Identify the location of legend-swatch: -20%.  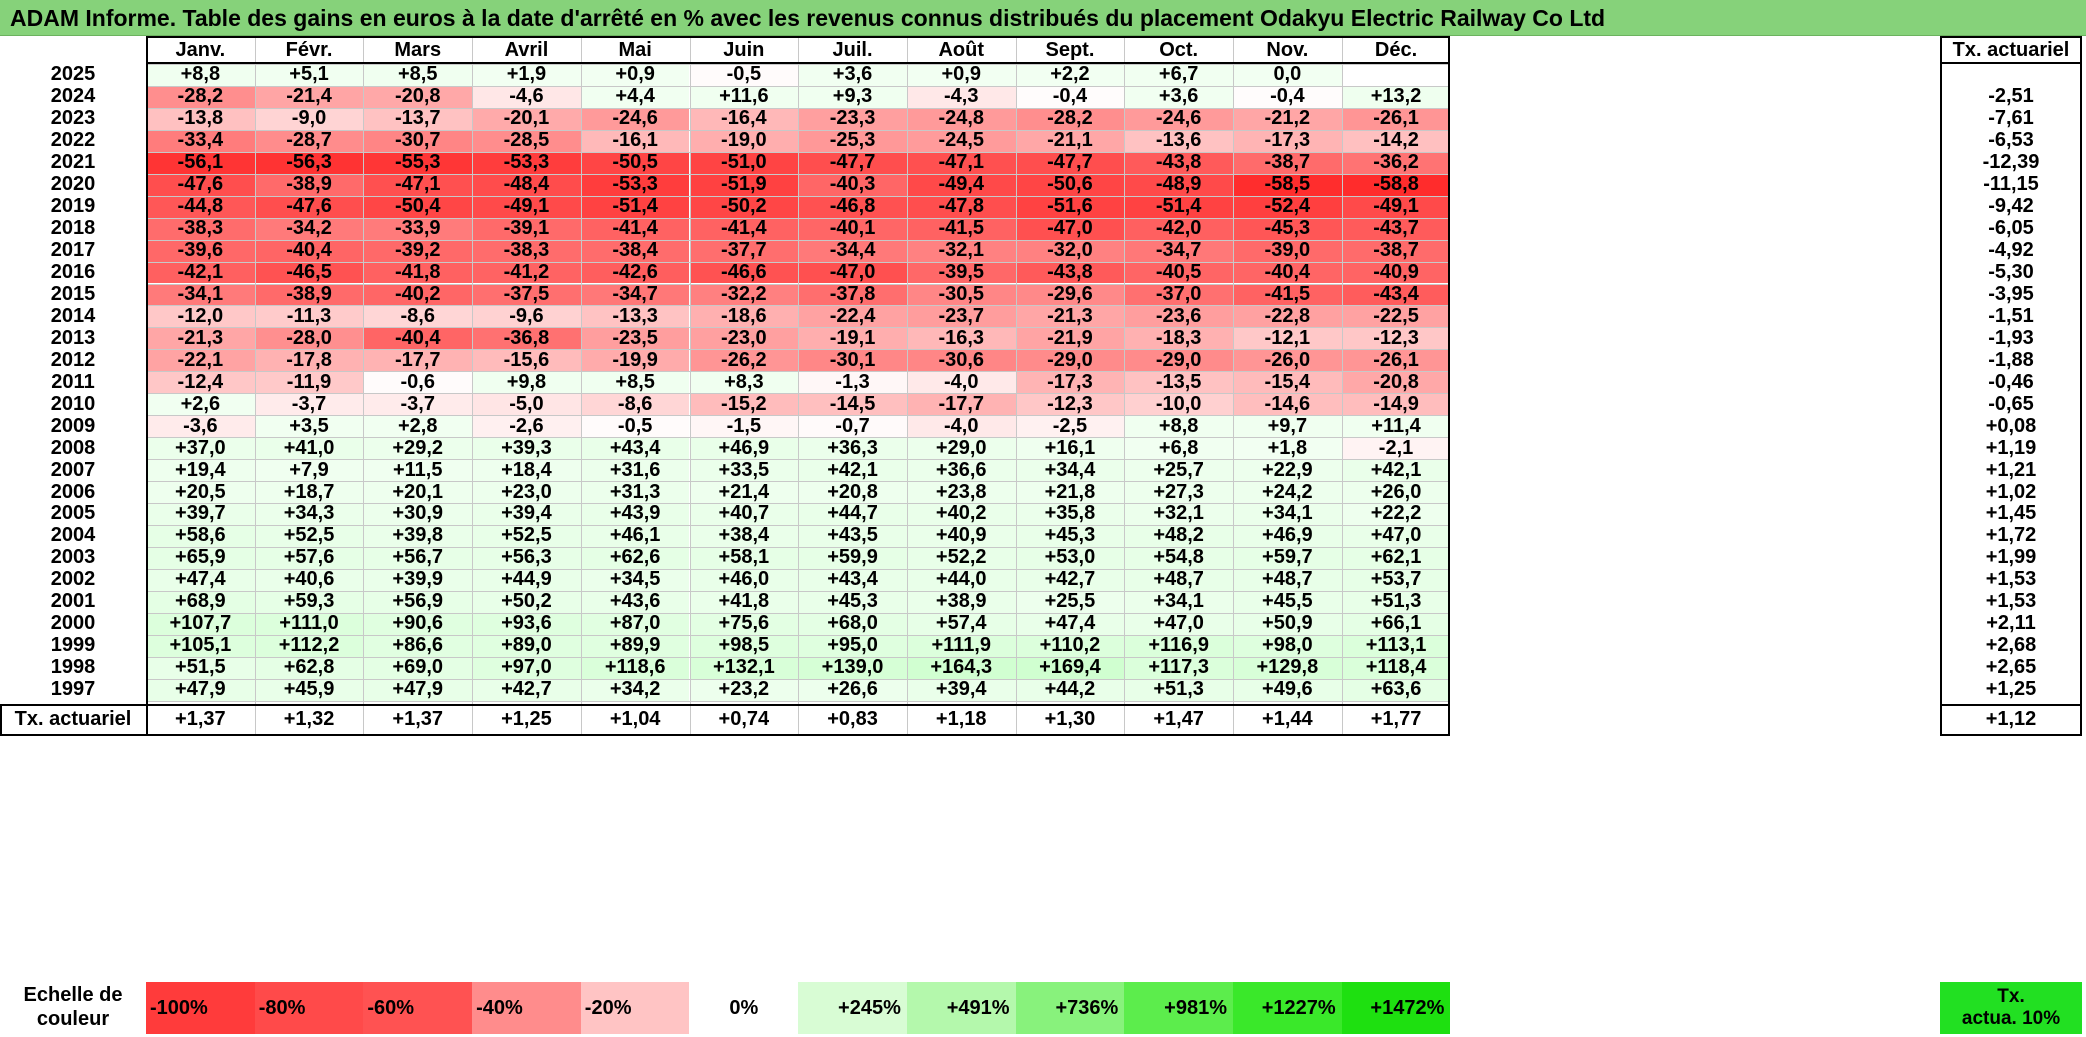
(635, 1008).